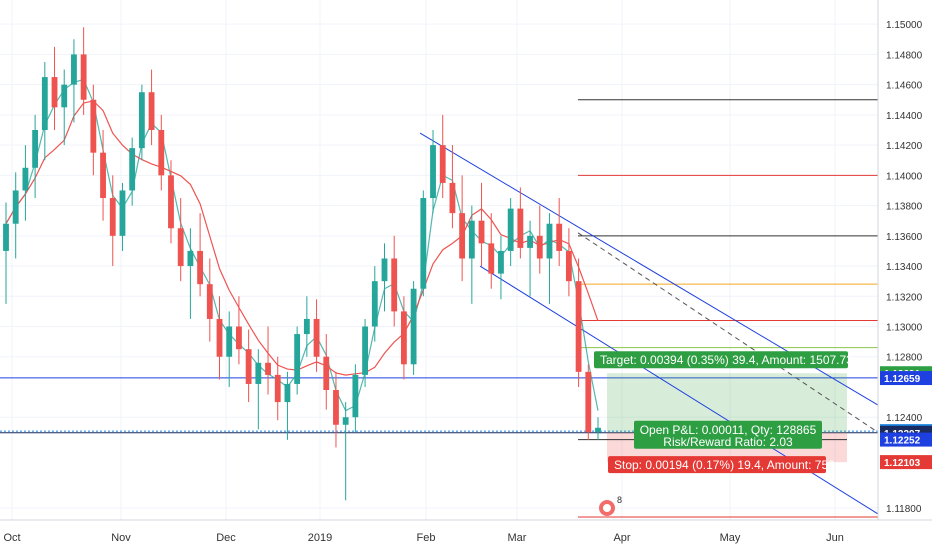  I want to click on time-tick-label: Mar, so click(517, 538).